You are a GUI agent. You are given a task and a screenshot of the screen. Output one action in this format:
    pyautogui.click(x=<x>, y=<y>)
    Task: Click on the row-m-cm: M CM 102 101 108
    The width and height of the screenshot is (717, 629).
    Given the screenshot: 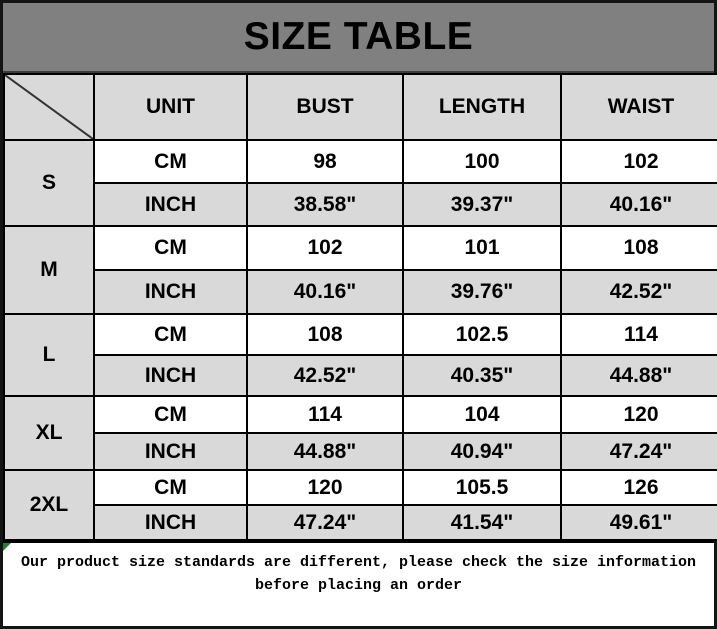 What is the action you would take?
    pyautogui.click(x=360, y=270)
    